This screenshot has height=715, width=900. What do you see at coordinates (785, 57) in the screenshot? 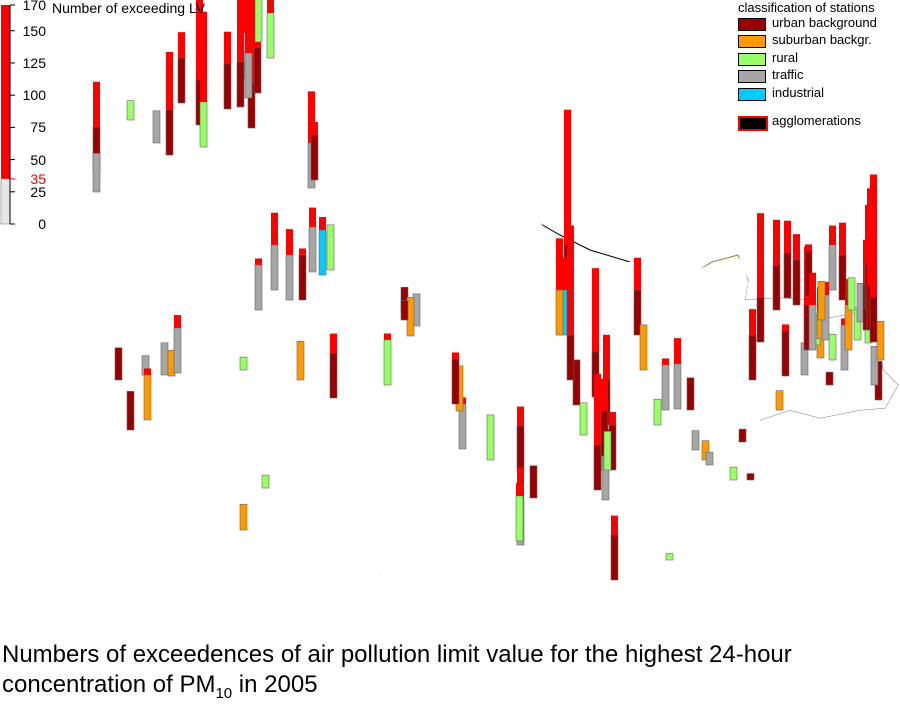
I see `legend-label: rural` at bounding box center [785, 57].